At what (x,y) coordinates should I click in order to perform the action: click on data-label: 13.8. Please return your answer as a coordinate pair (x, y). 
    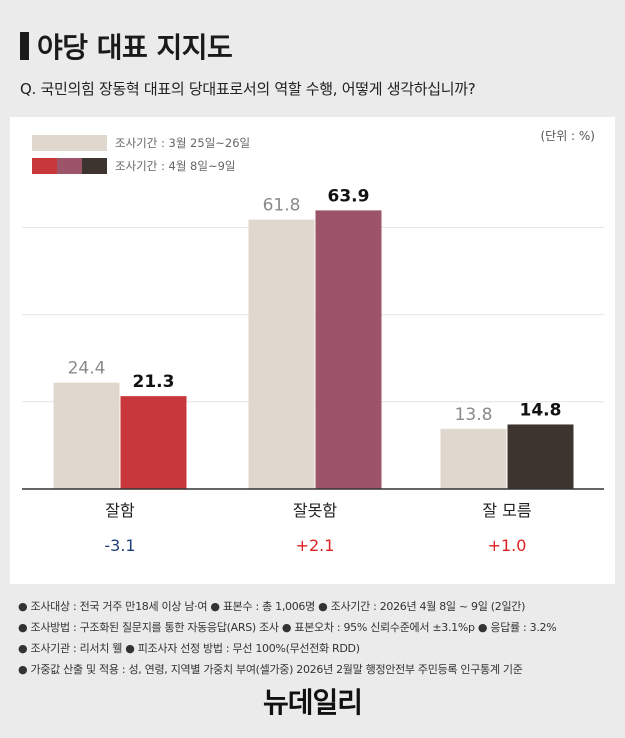
    Looking at the image, I should click on (474, 415).